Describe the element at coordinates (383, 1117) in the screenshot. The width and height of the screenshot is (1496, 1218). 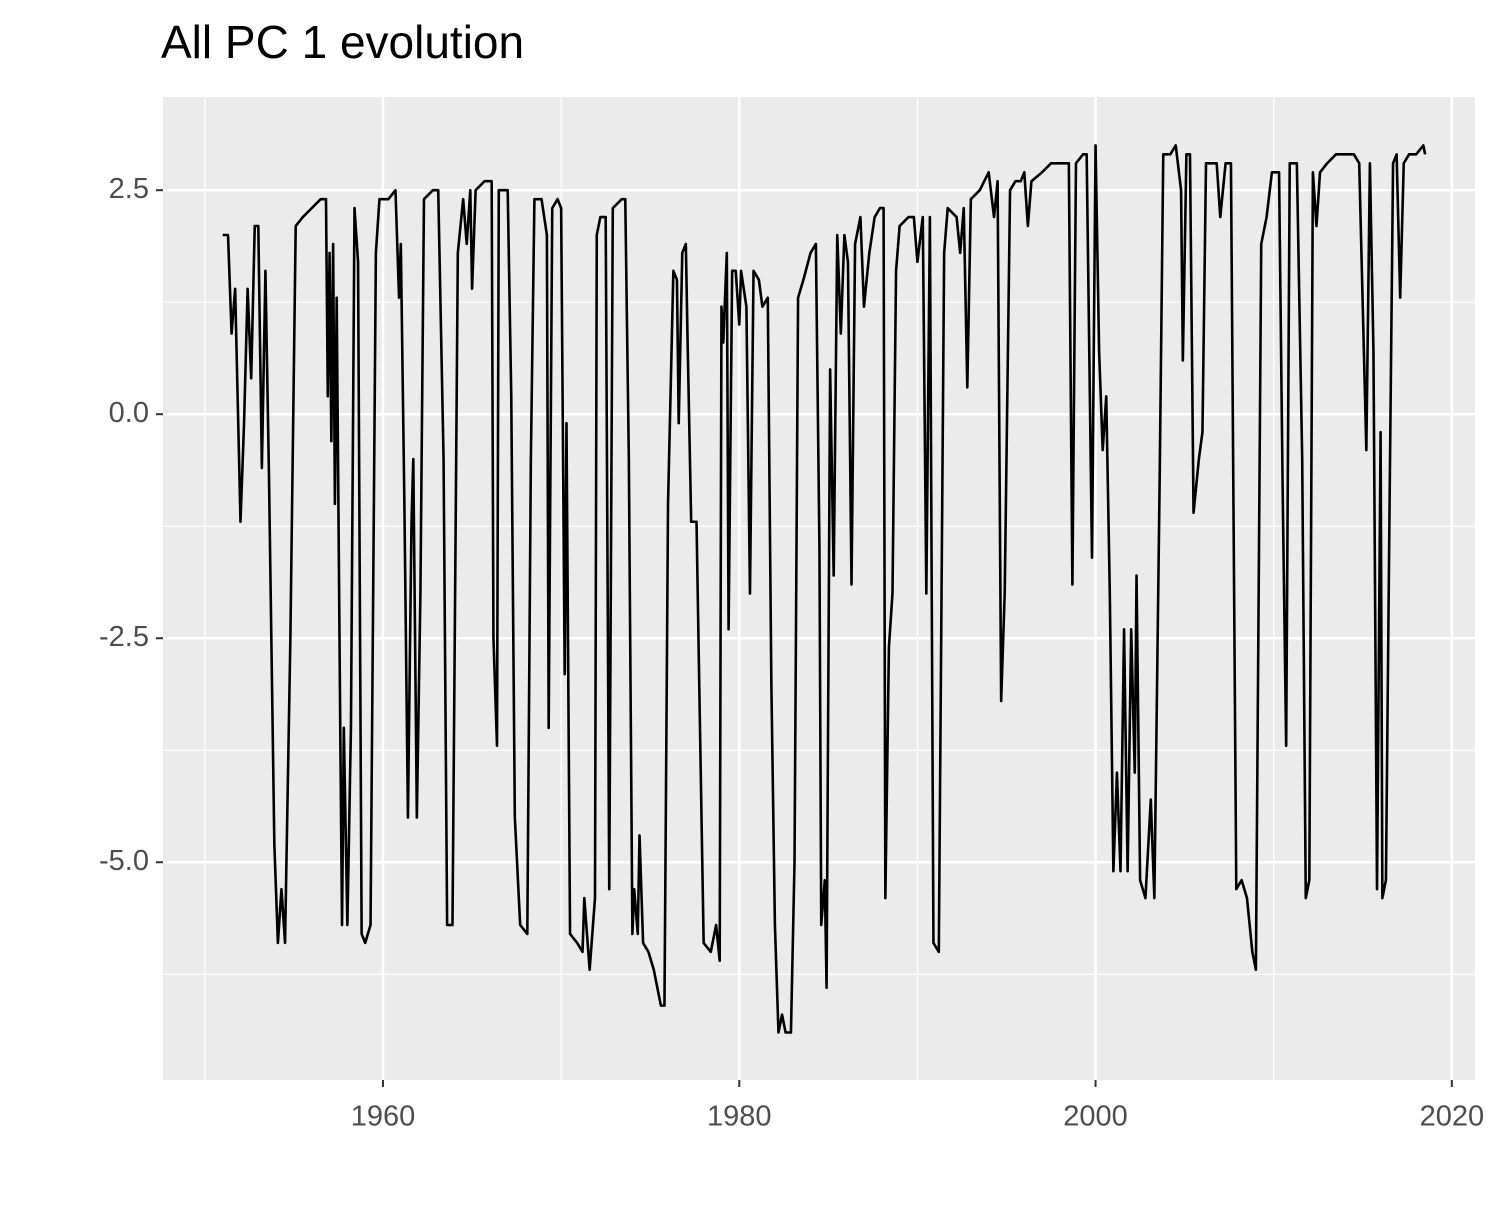
I see `x-tick-label: 1960` at that location.